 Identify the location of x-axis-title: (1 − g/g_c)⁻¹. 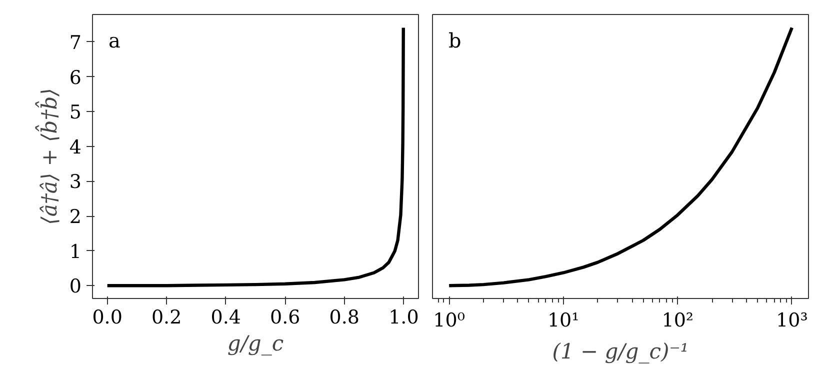
(620, 352).